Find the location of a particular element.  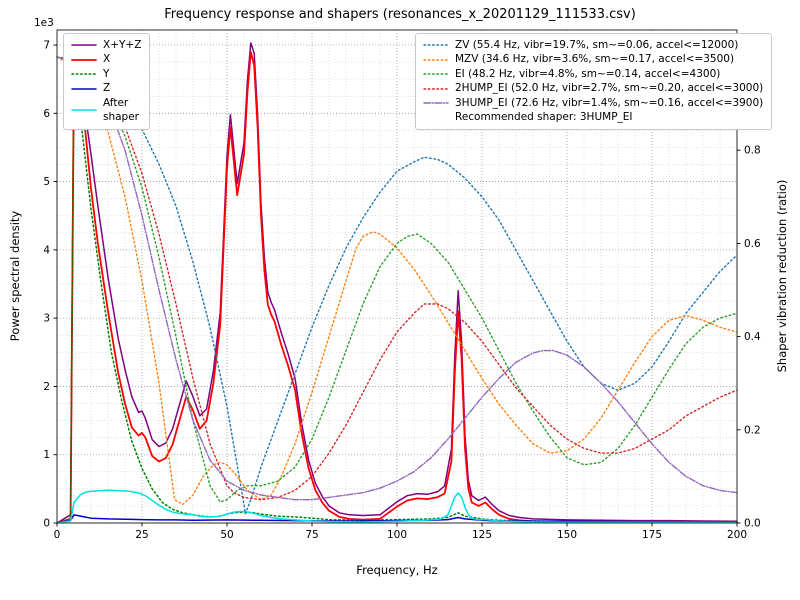

x-tick-label: 125 is located at coordinates (482, 535).